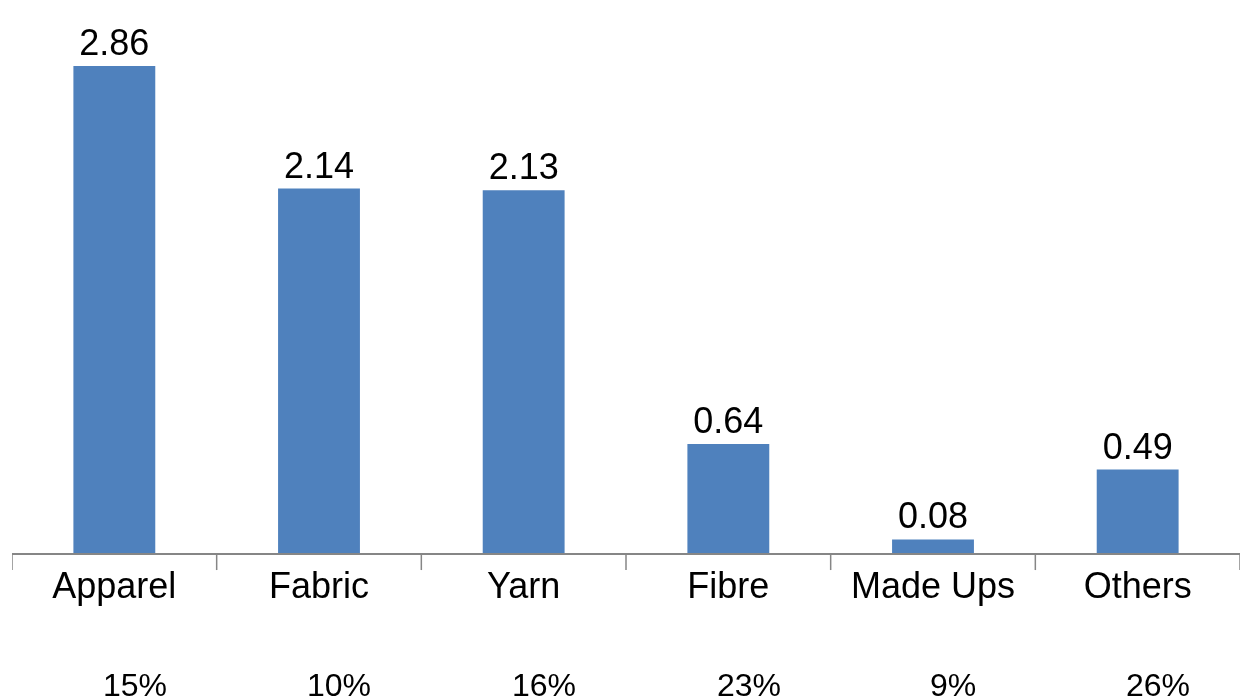 The height and width of the screenshot is (697, 1240). Describe the element at coordinates (319, 585) in the screenshot. I see `x-tick-label: Fabric` at that location.